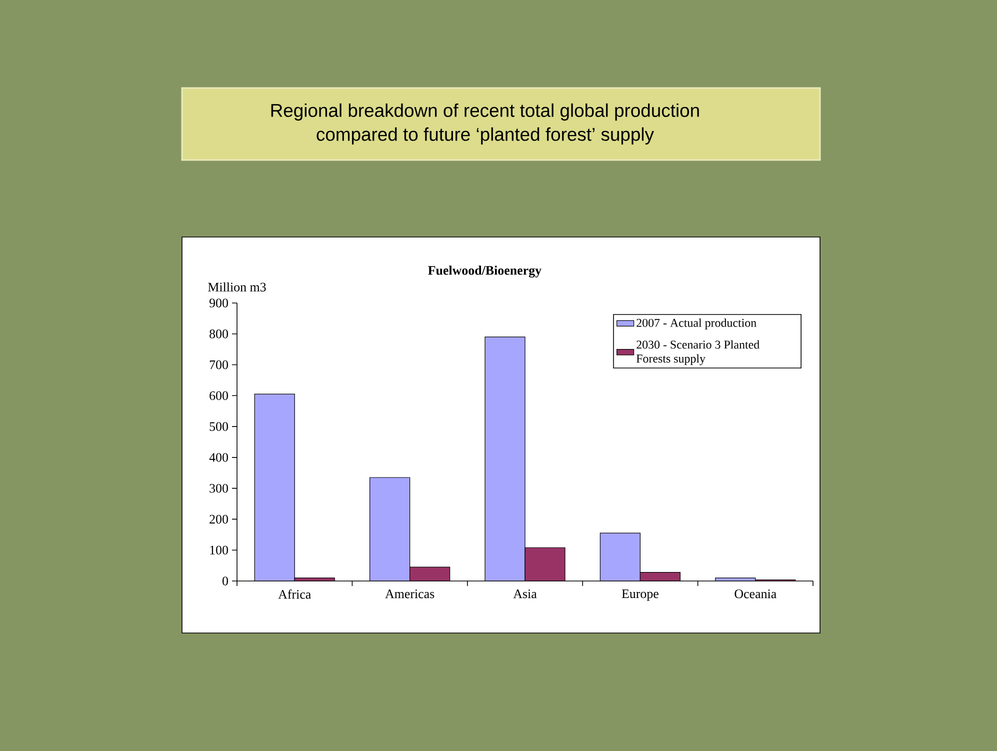 The width and height of the screenshot is (997, 751). What do you see at coordinates (225, 581) in the screenshot?
I see `y-tick-label: 0` at bounding box center [225, 581].